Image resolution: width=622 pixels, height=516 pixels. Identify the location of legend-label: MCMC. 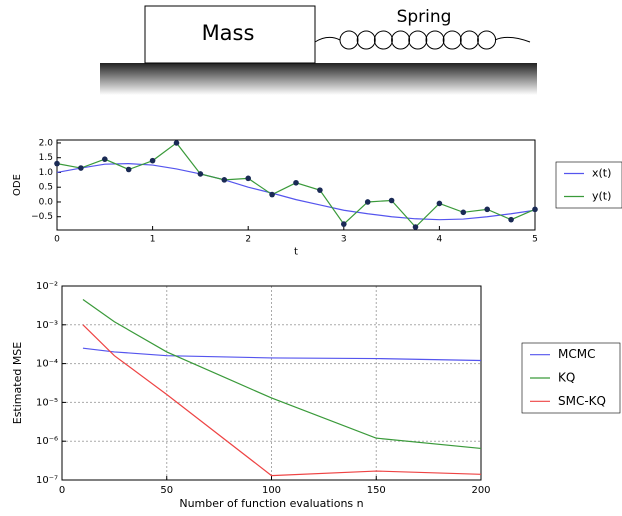
(576, 354).